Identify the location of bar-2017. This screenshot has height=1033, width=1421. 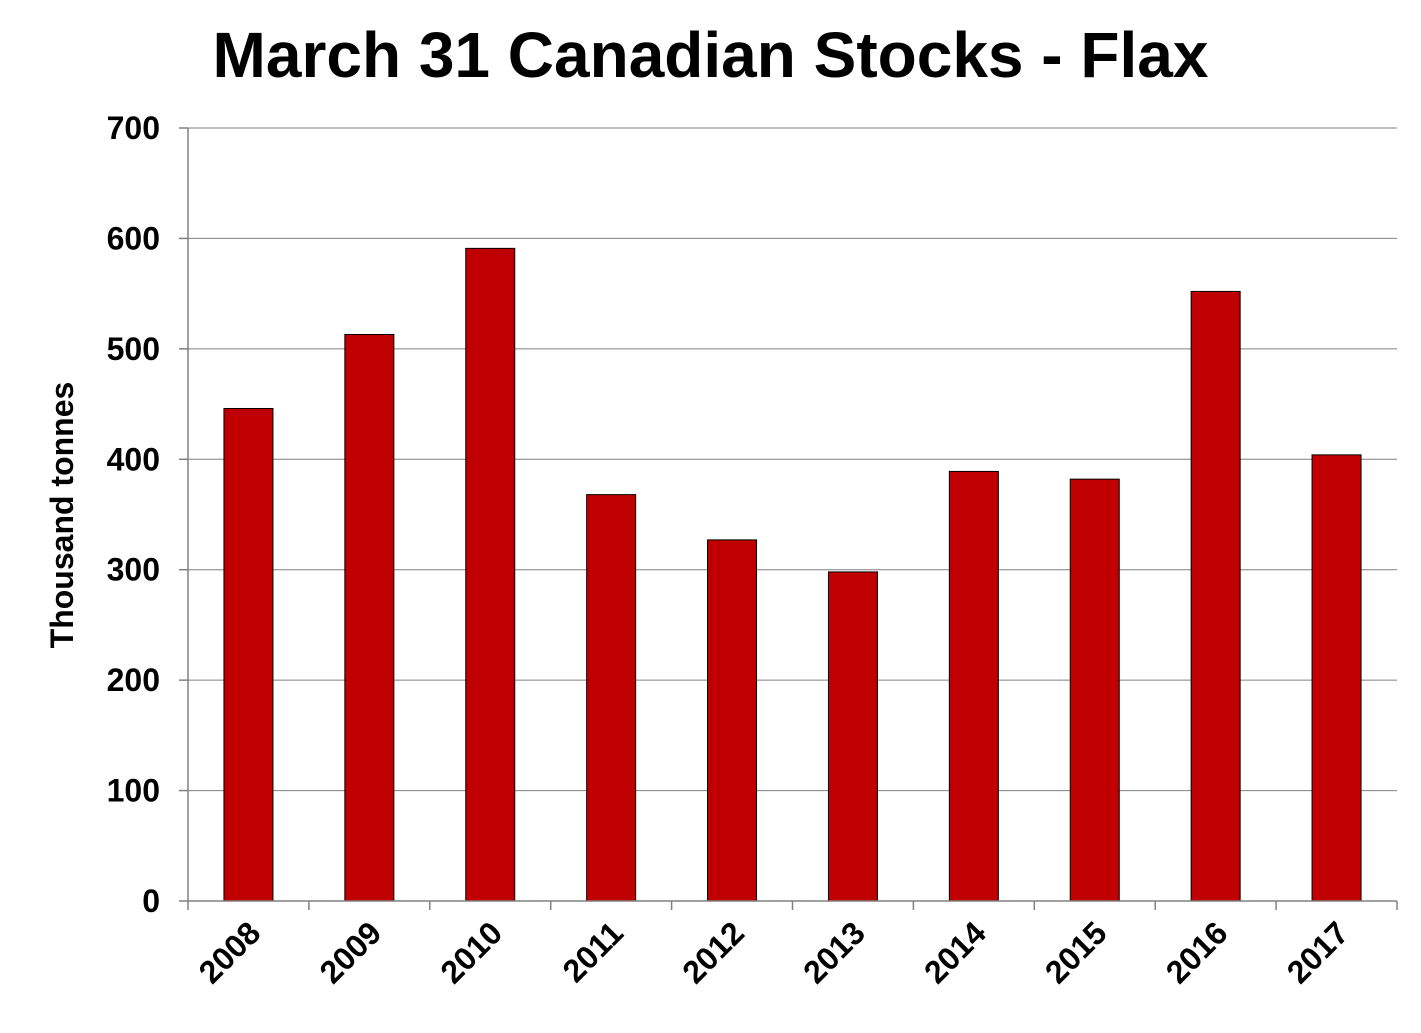
(1336, 678).